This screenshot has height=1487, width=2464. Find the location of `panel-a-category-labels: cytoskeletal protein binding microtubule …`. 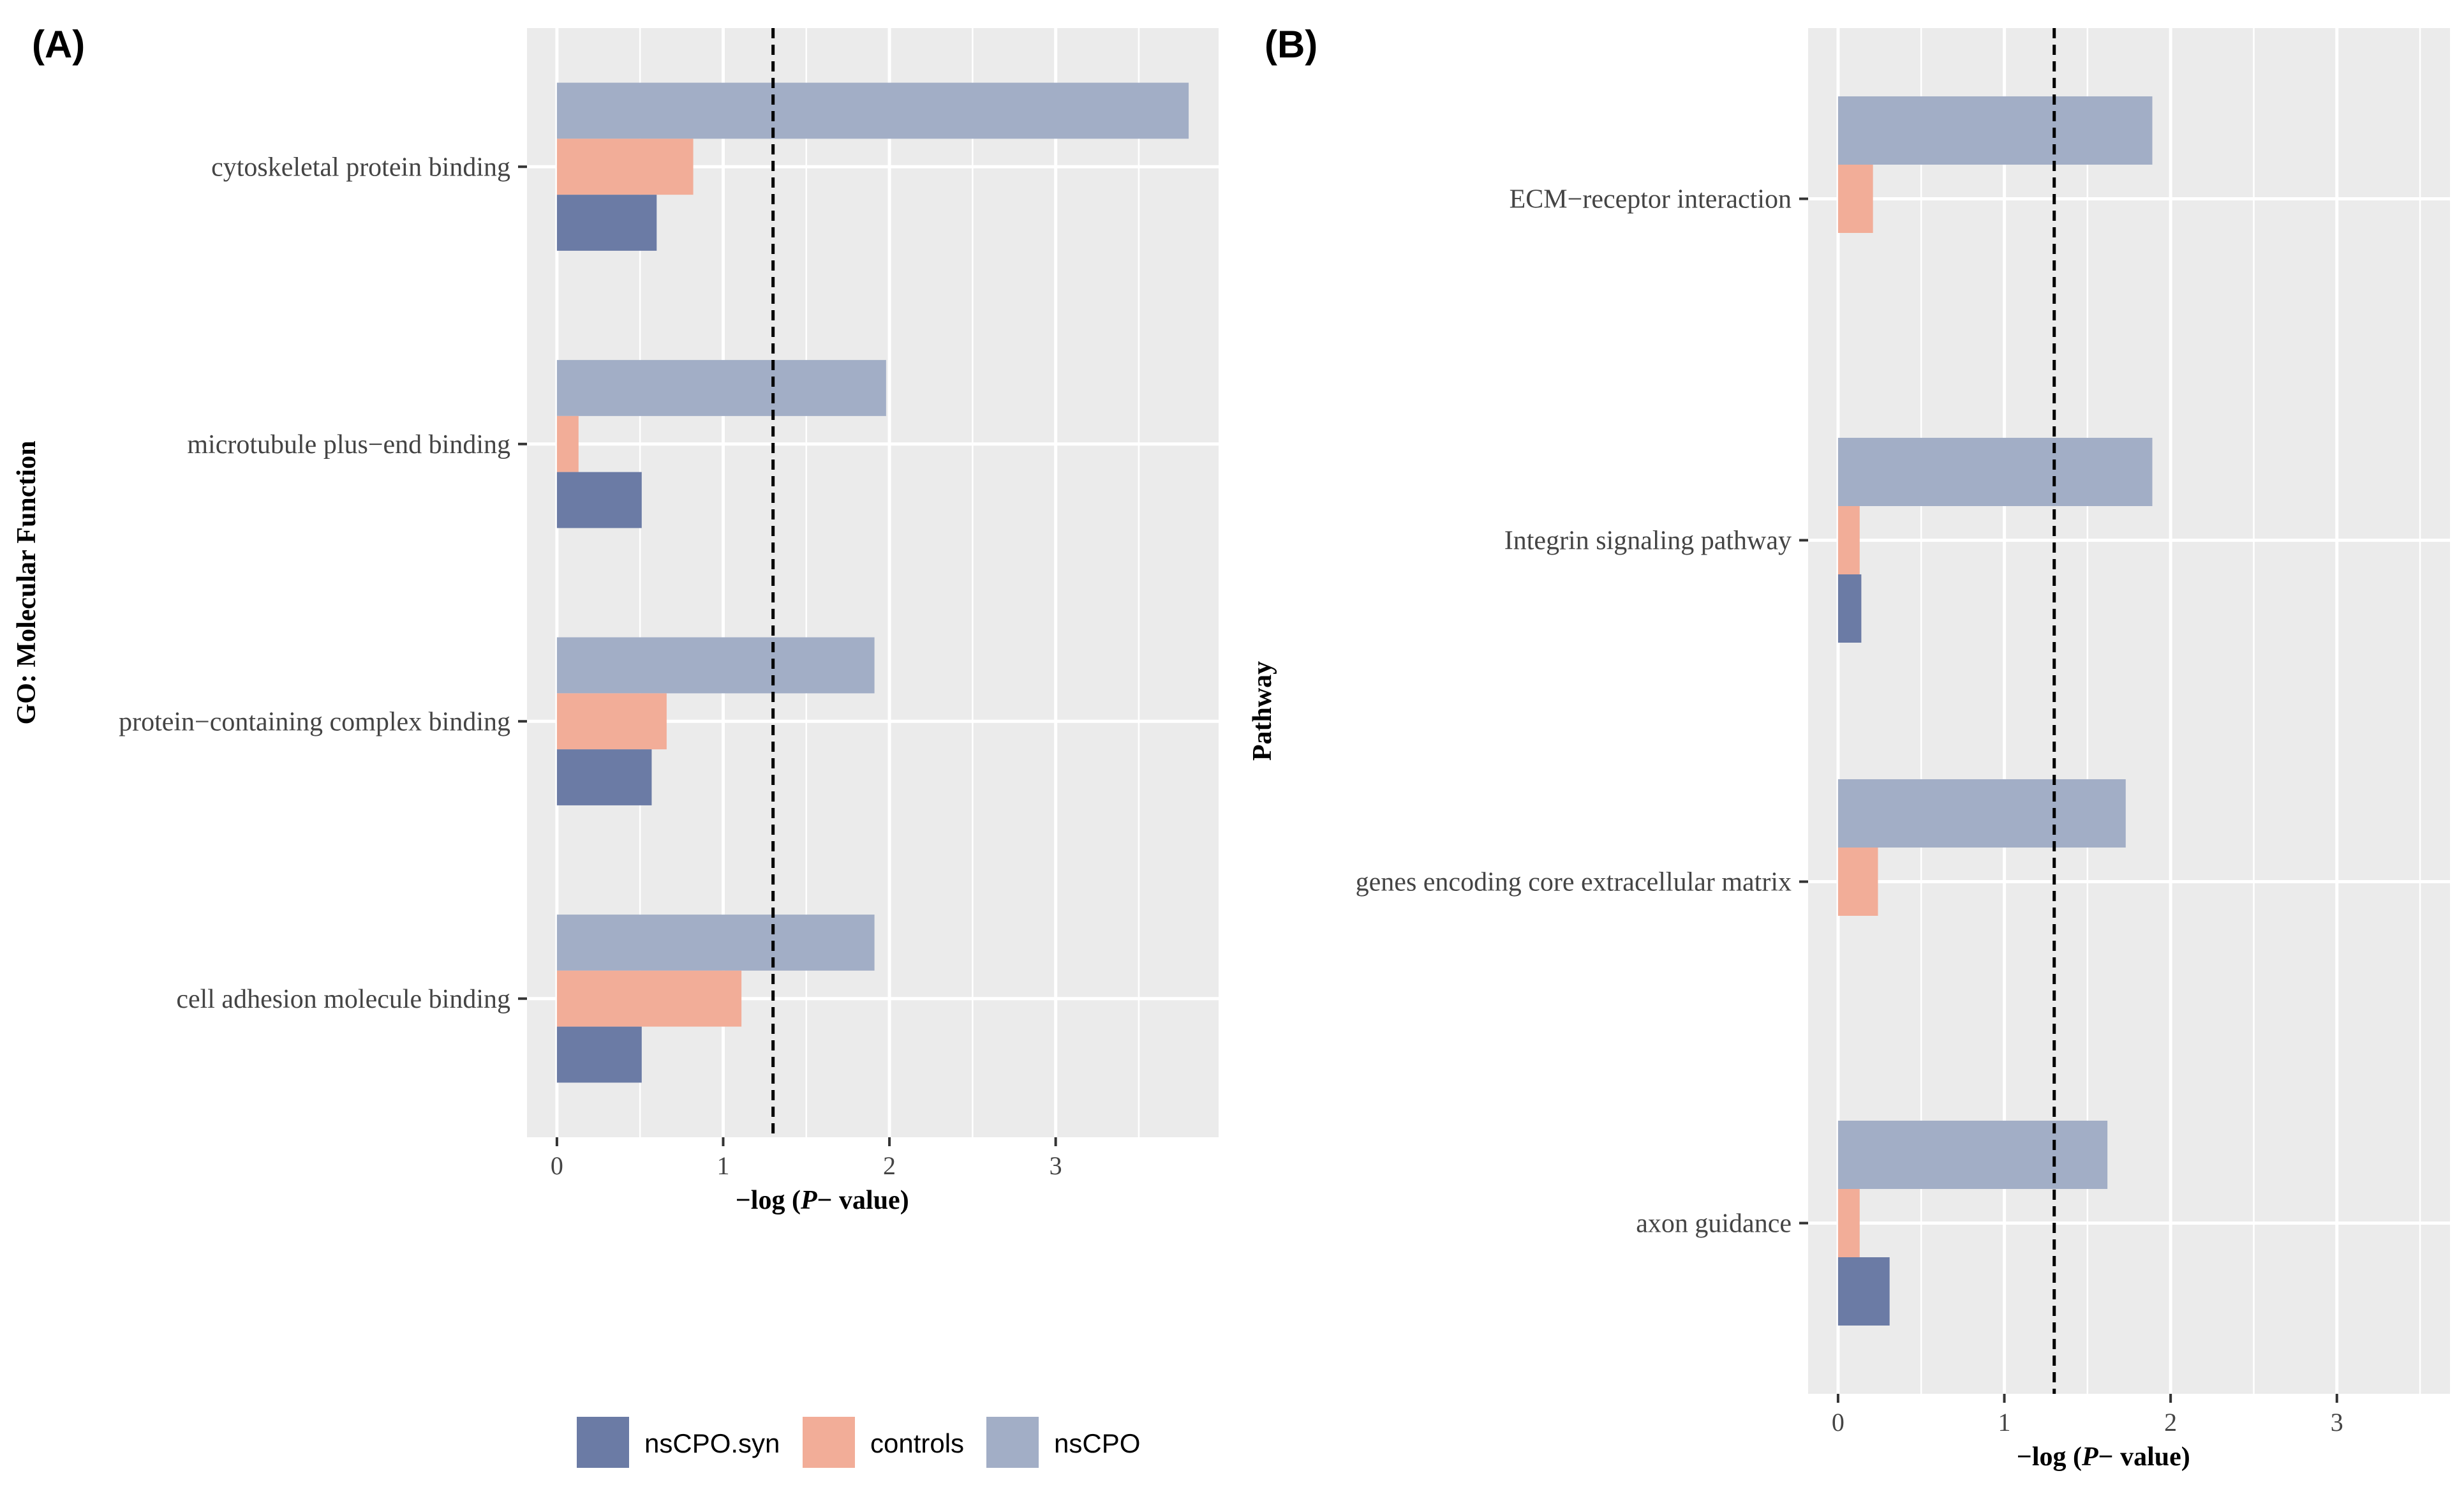

panel-a-category-labels: cytoskeletal protein binding microtubule … is located at coordinates (323, 583).